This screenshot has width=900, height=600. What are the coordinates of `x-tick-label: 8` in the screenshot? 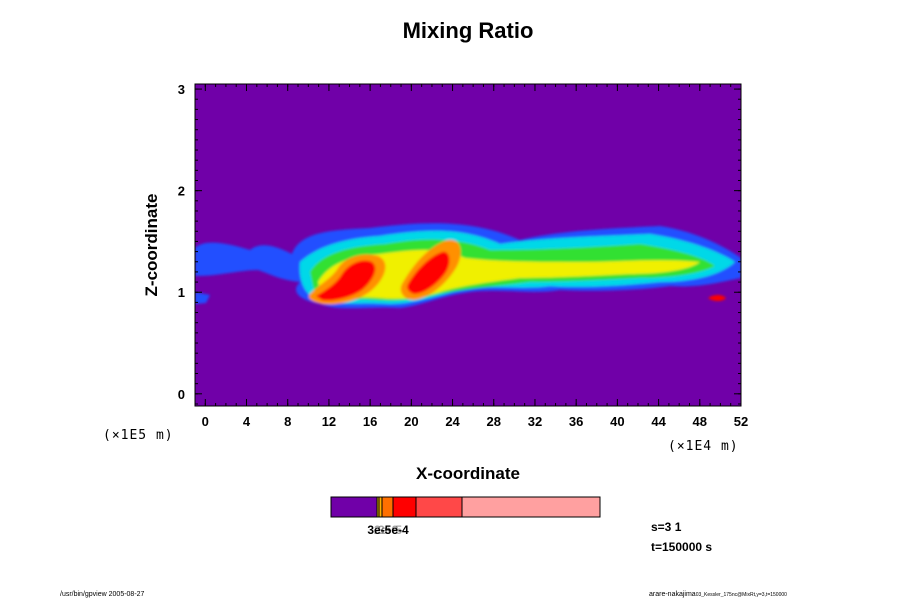 It's located at (287, 421).